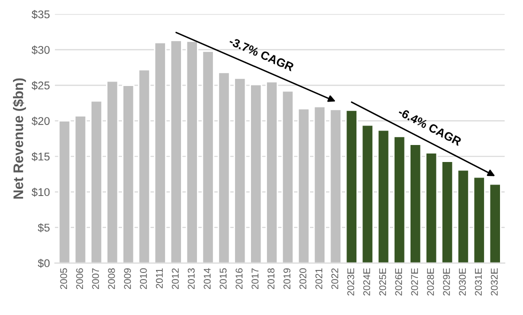 The image size is (523, 315). What do you see at coordinates (366, 282) in the screenshot?
I see `x-tick-label: 2024E` at bounding box center [366, 282].